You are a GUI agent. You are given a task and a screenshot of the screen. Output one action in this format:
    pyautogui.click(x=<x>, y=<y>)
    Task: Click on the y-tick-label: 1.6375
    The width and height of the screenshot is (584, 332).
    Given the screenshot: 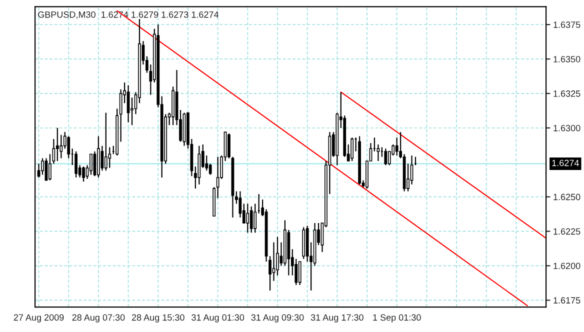 What is the action you would take?
    pyautogui.click(x=567, y=25)
    